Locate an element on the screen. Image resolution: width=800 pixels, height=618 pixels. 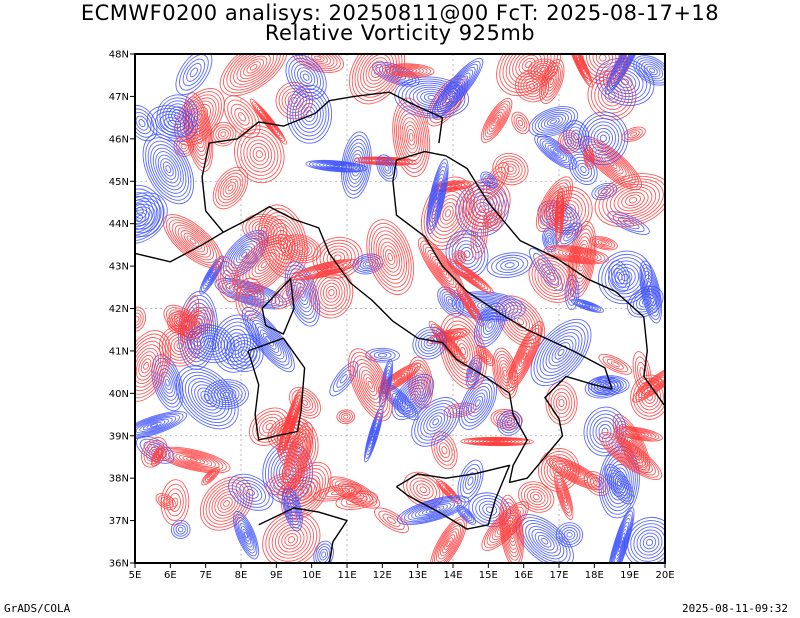
lon-tick-label: 6E is located at coordinates (170, 575).